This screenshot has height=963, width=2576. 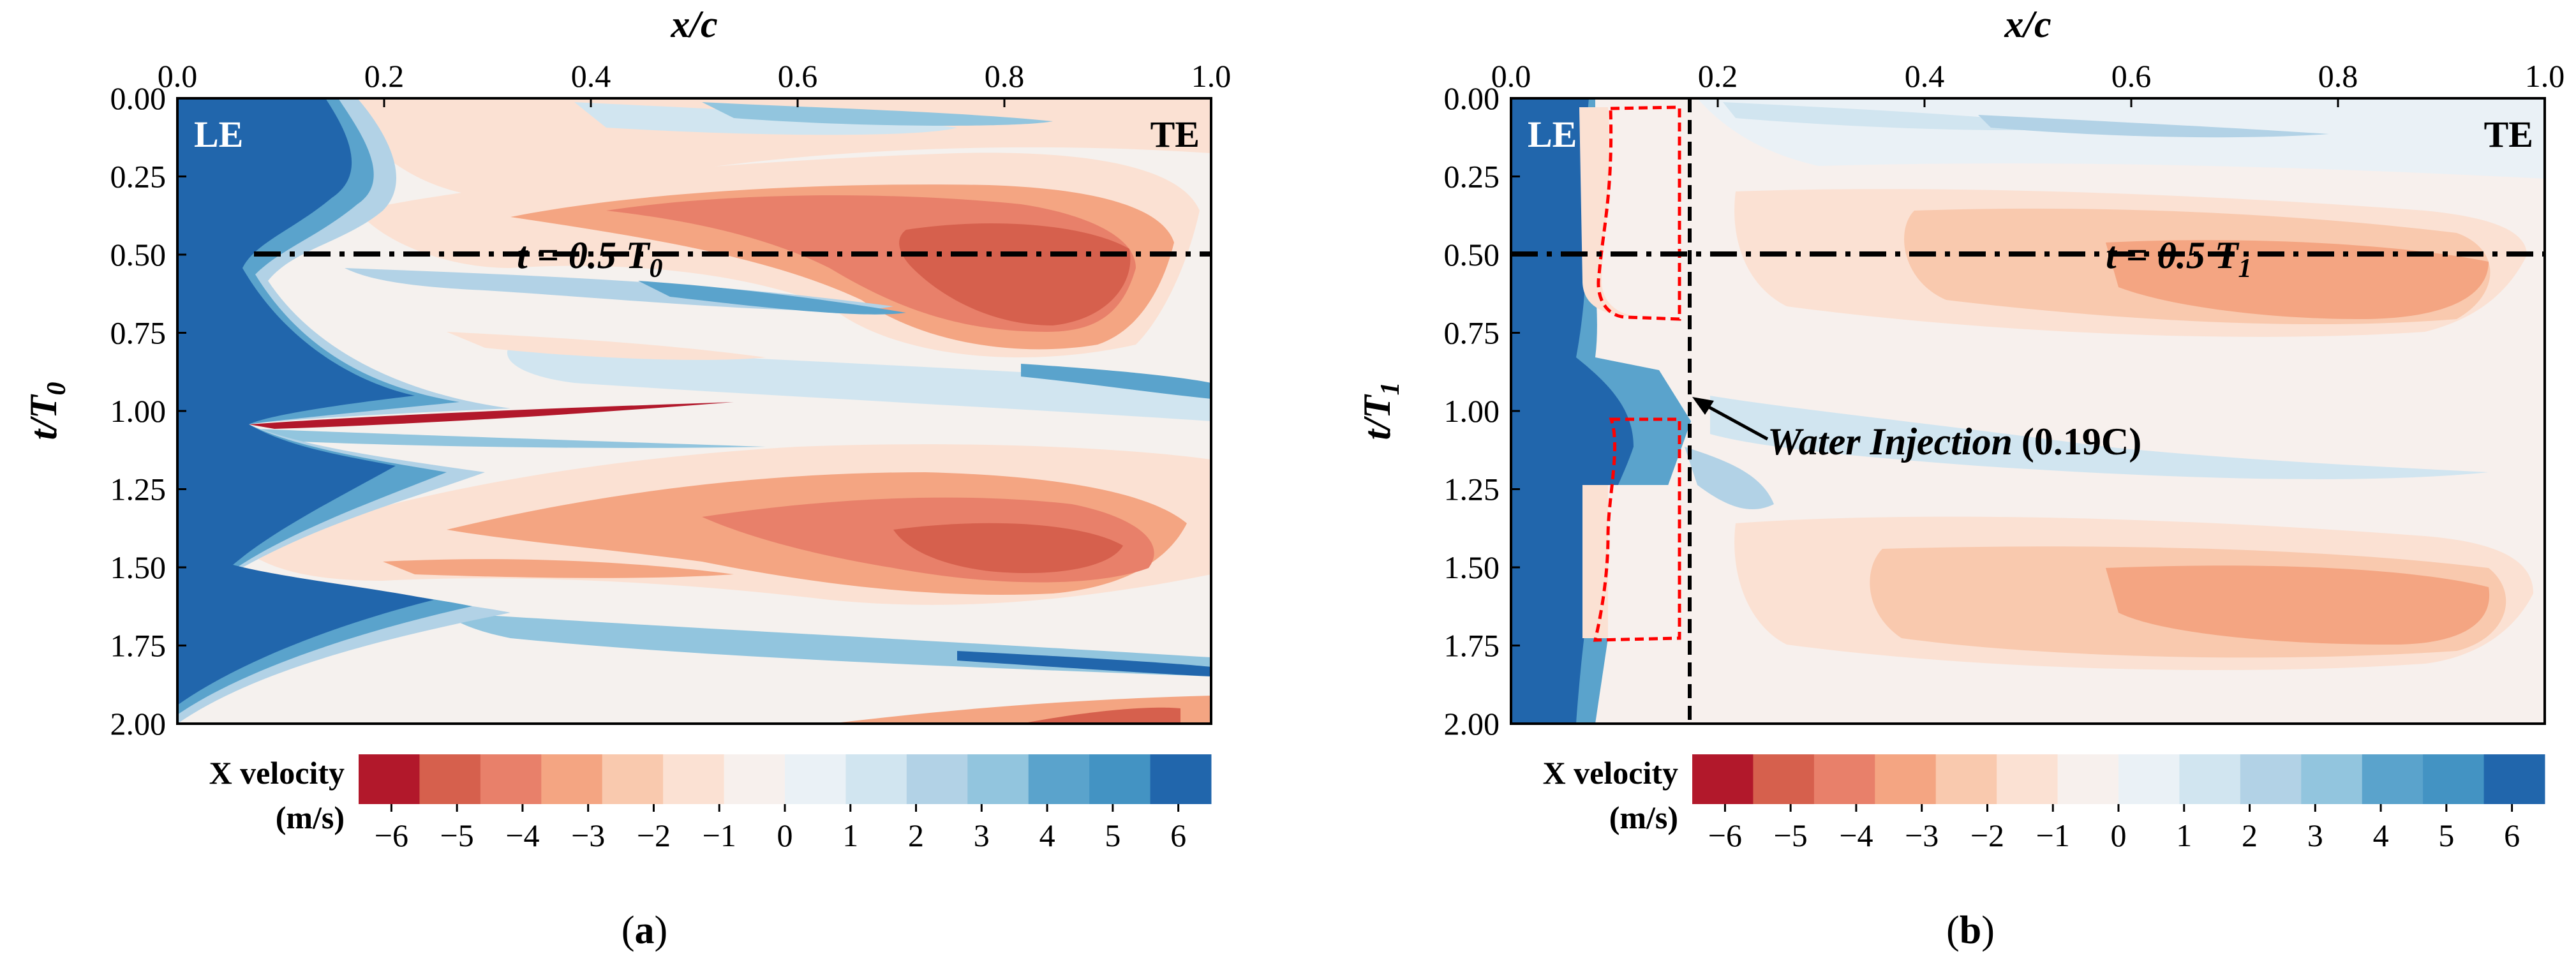 What do you see at coordinates (2131, 76) in the screenshot?
I see `panel-b-x-tick-label: 0.6` at bounding box center [2131, 76].